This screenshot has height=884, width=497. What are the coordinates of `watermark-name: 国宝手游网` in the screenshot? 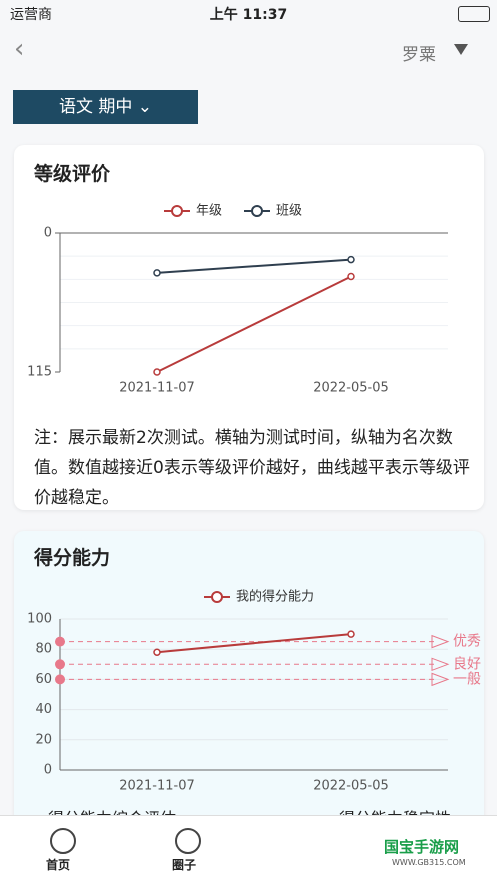 It's located at (422, 847).